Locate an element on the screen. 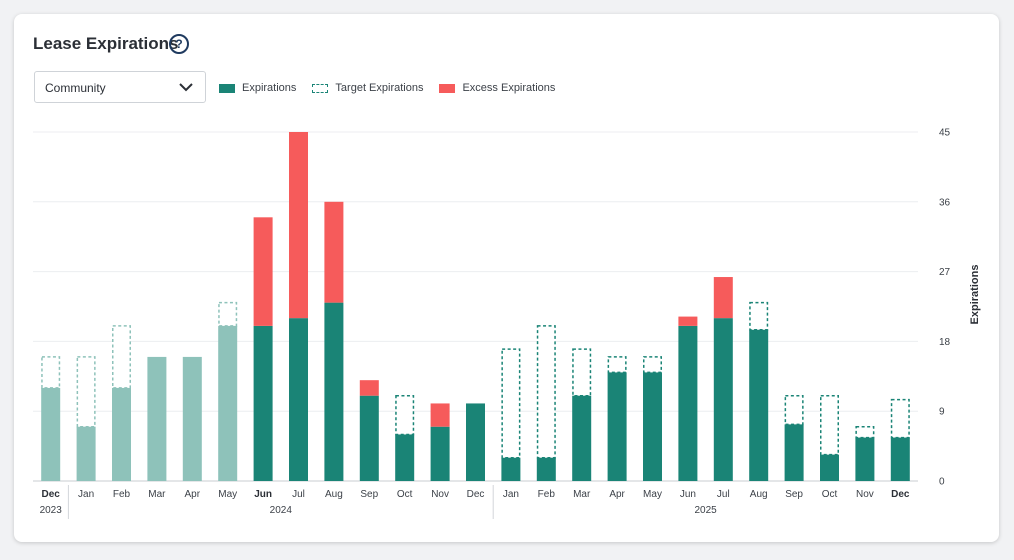  legend-swatch-excess is located at coordinates (447, 88).